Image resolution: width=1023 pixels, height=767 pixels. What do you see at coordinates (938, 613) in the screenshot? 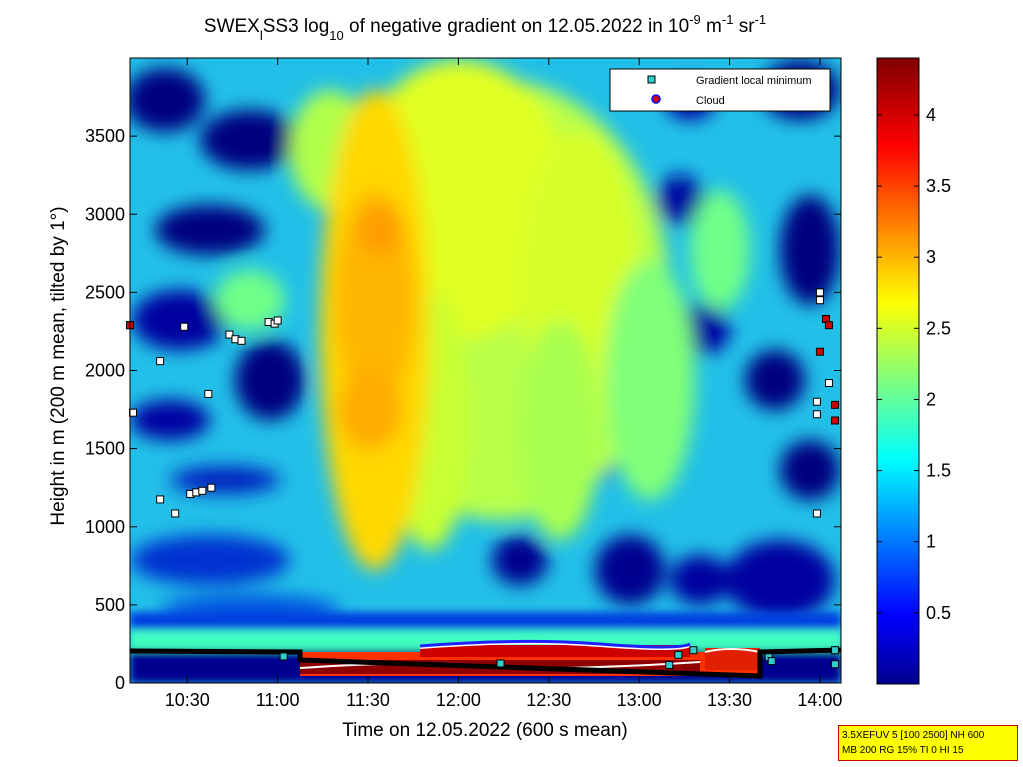
I see `colorbar-tick-label: 0.5` at bounding box center [938, 613].